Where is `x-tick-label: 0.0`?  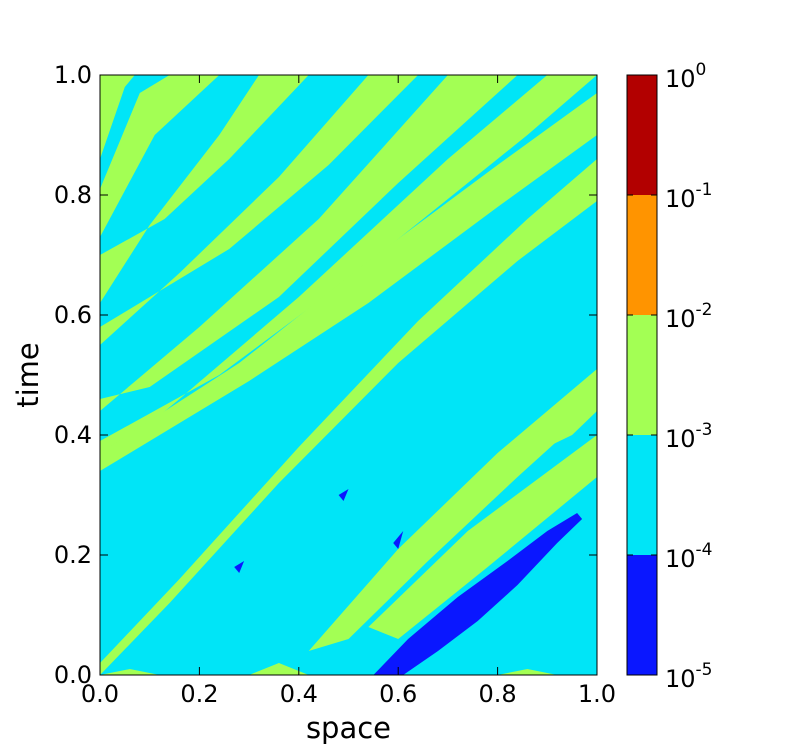 x-tick-label: 0.0 is located at coordinates (100, 694).